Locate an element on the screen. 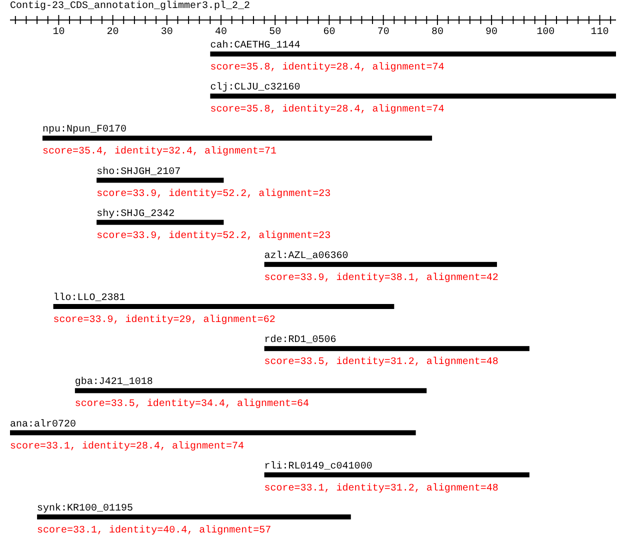 Image resolution: width=620 pixels, height=545 pixels. y-tick-label: ana:alr0720 is located at coordinates (43, 424).